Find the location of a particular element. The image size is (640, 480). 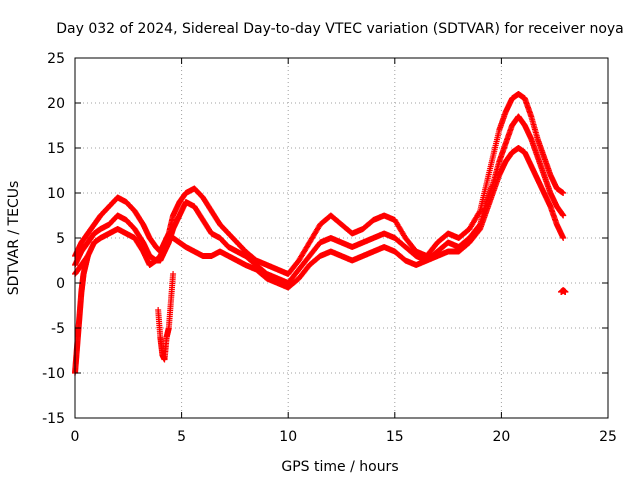

data-point-dip-start is located at coordinates (87, 256).